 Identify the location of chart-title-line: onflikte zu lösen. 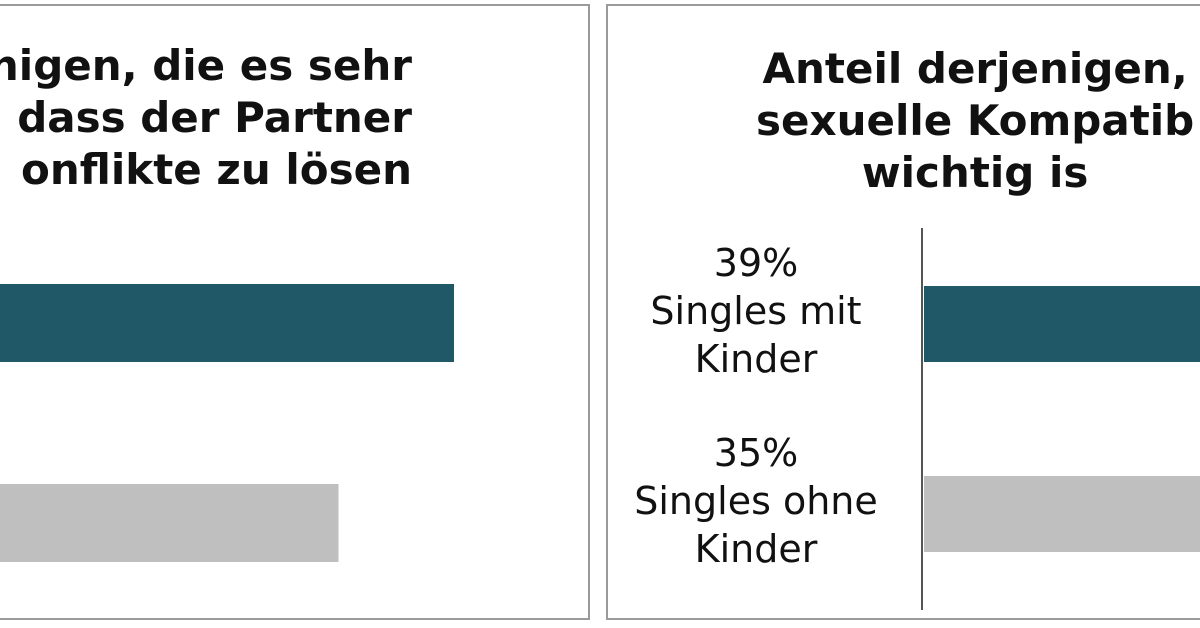
(216, 169).